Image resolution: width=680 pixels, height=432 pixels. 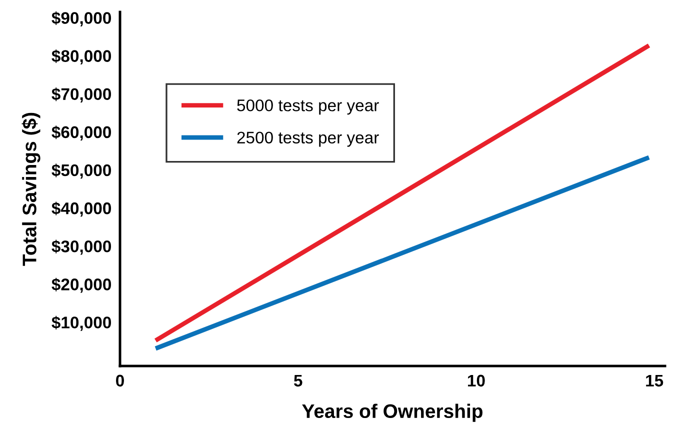 I want to click on y-tick-label: $20,000, so click(x=81, y=285).